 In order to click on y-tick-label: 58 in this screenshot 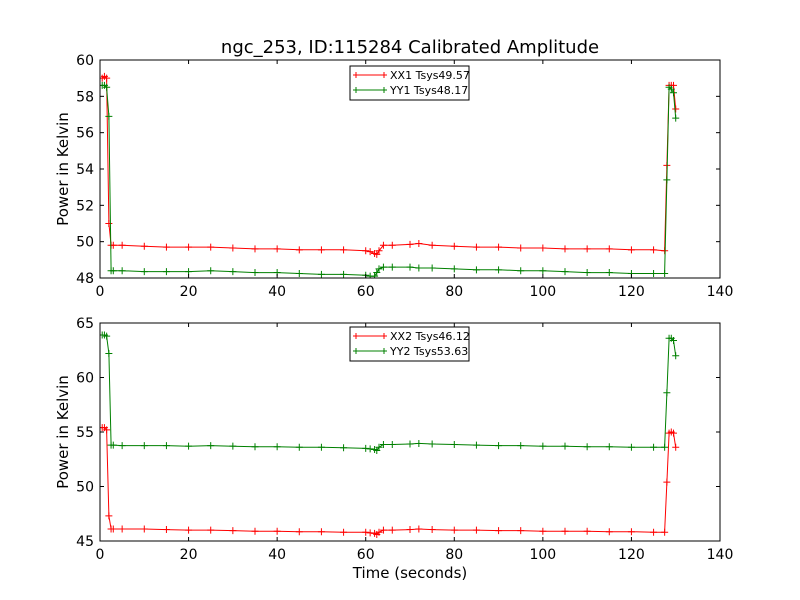, I will do `click(85, 97)`.